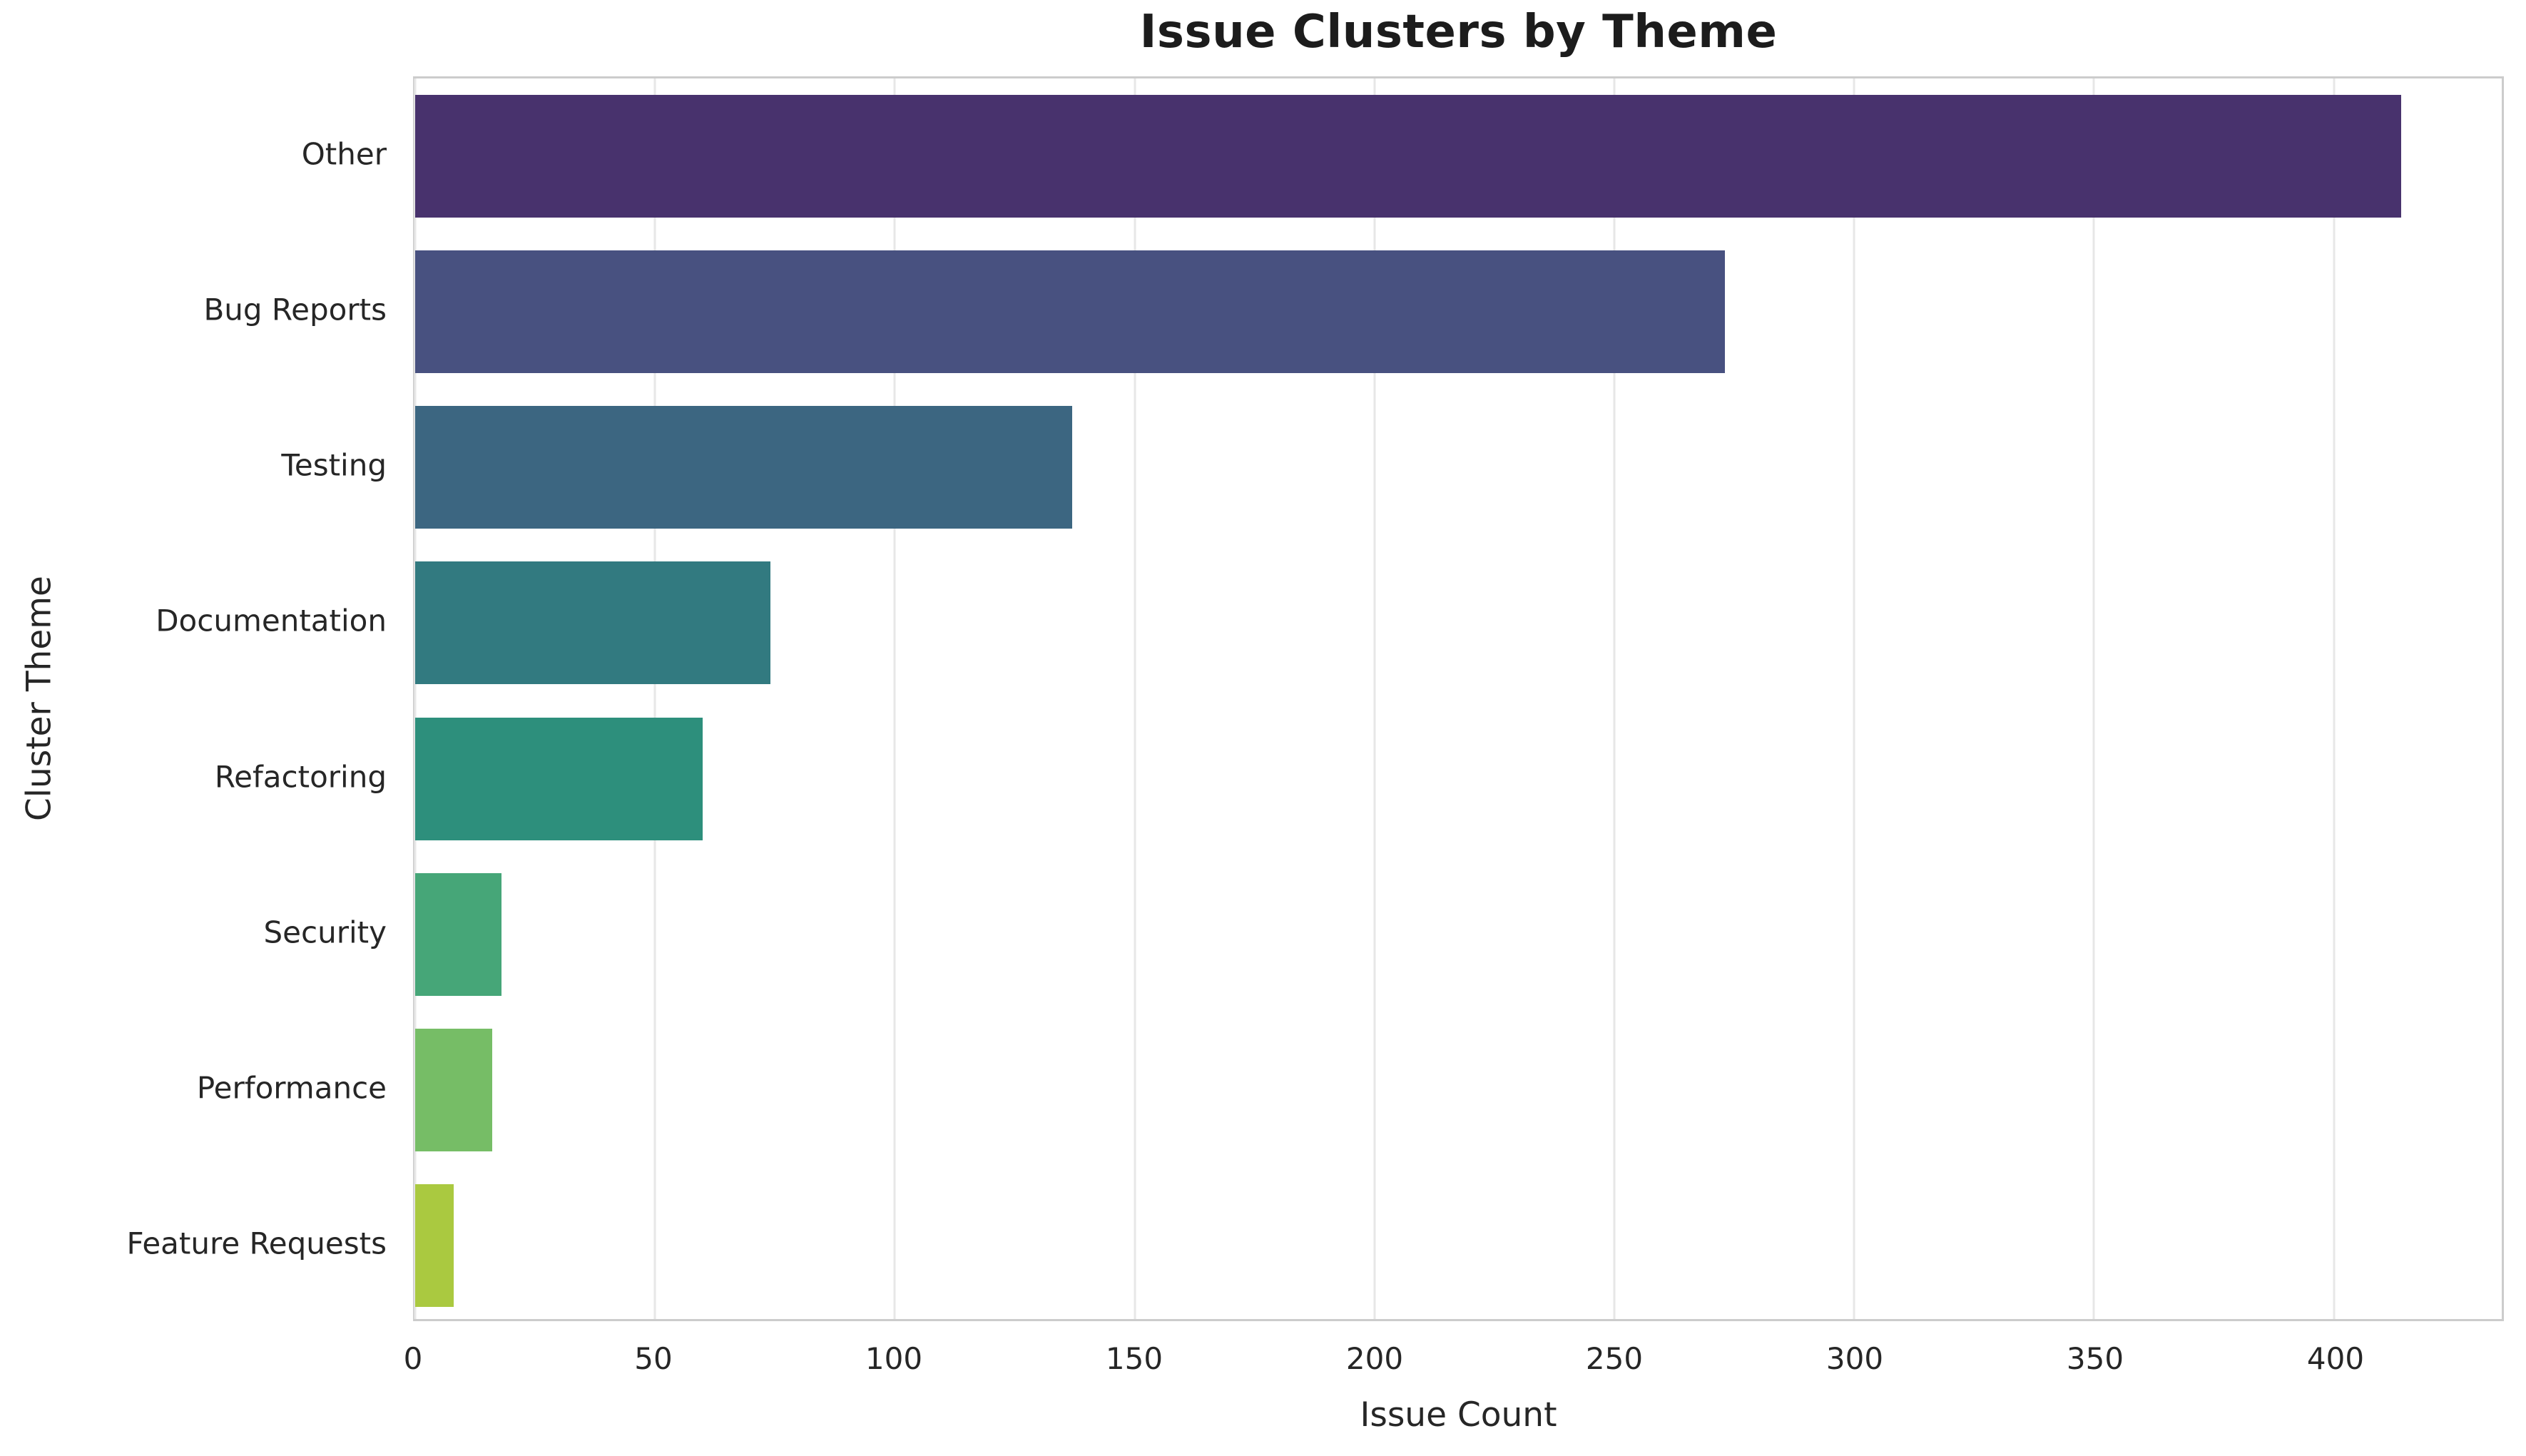 This screenshot has height=1456, width=2526. Describe the element at coordinates (744, 467) in the screenshot. I see `bar-testing` at that location.